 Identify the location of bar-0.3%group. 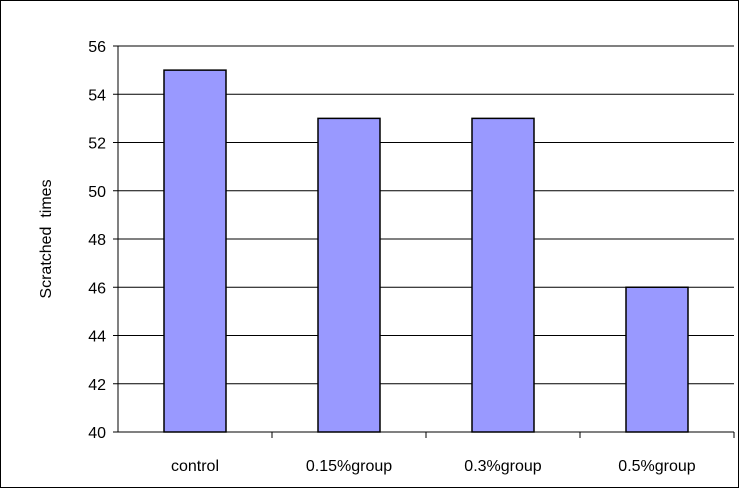
(503, 275).